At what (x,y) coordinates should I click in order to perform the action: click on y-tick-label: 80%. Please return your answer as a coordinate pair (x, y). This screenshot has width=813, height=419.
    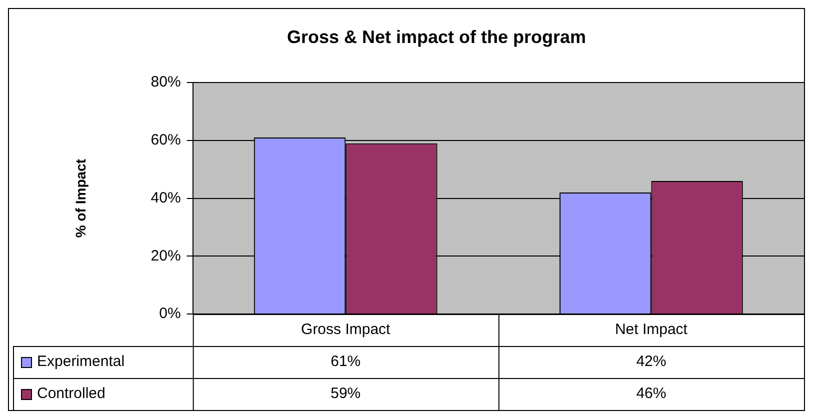
    Looking at the image, I should click on (165, 82).